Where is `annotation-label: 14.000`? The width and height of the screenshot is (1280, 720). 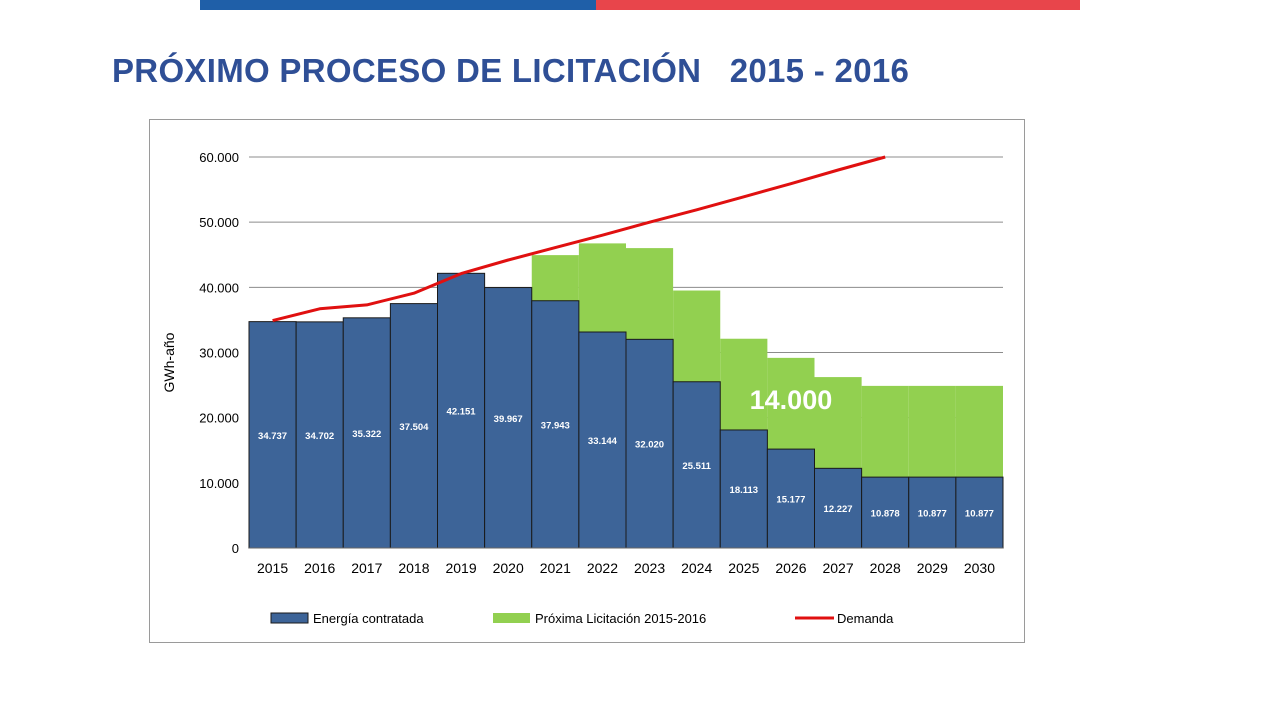
annotation-label: 14.000 is located at coordinates (791, 400).